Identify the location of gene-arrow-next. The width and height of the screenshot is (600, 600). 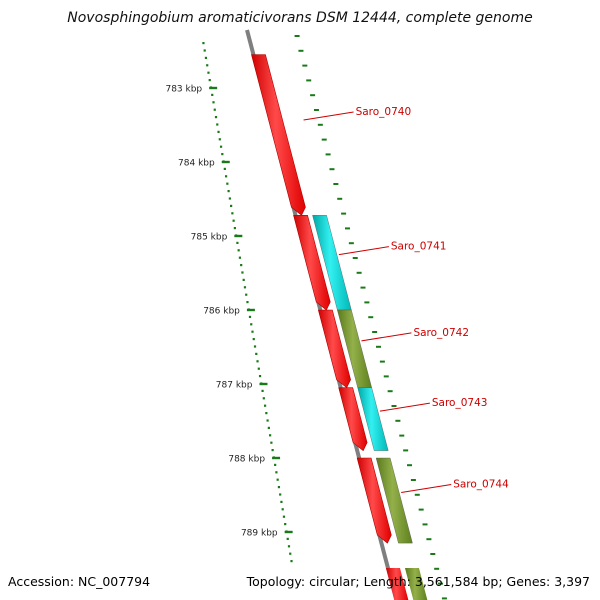
(397, 584).